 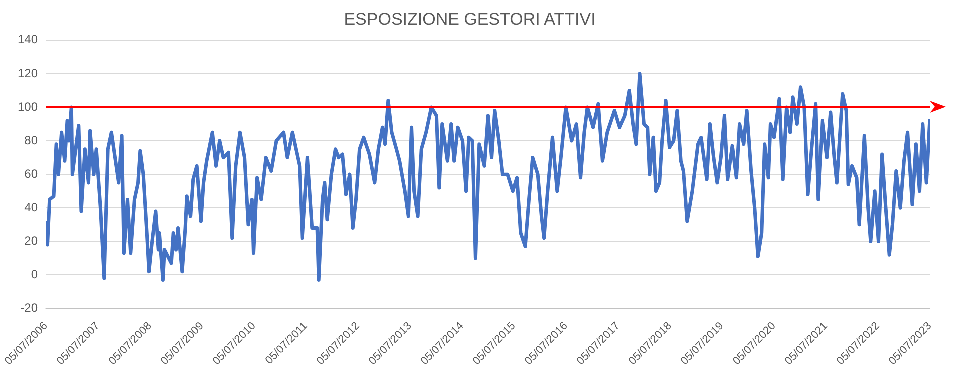 I want to click on y-tick-label: 40, so click(x=31, y=207).